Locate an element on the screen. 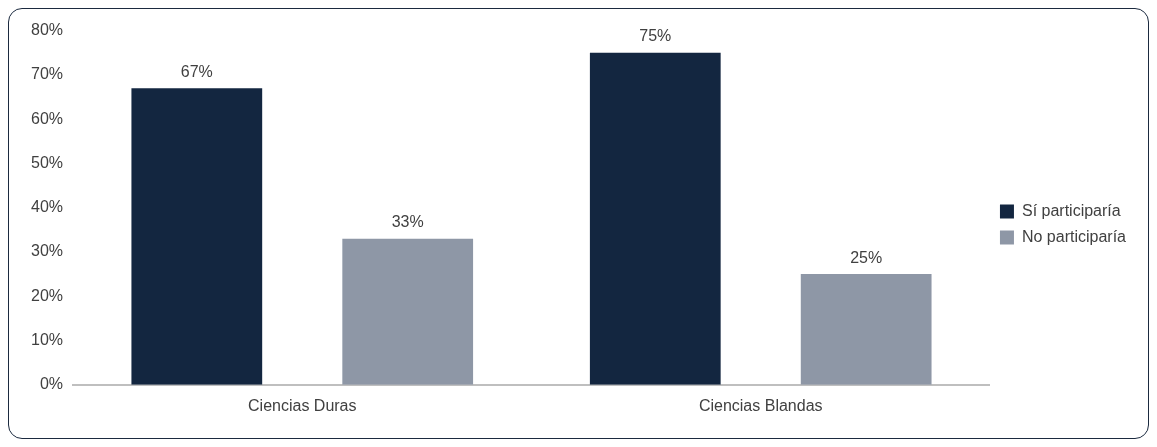 The image size is (1157, 447). legend-label: No participaría is located at coordinates (1074, 236).